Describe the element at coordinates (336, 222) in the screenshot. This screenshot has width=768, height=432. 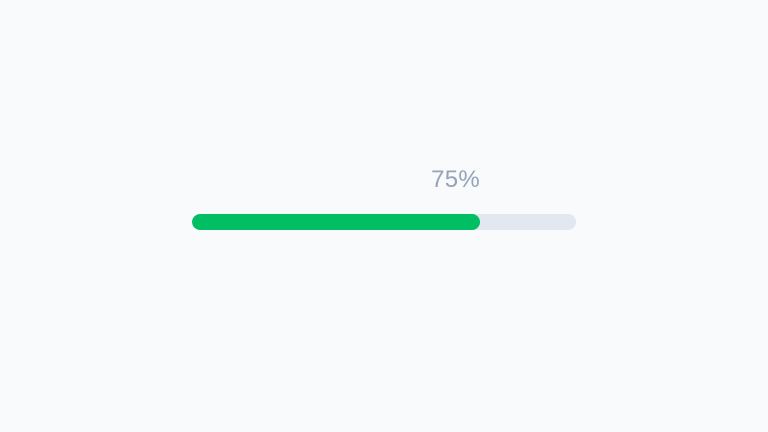
I see `progress-fill` at that location.